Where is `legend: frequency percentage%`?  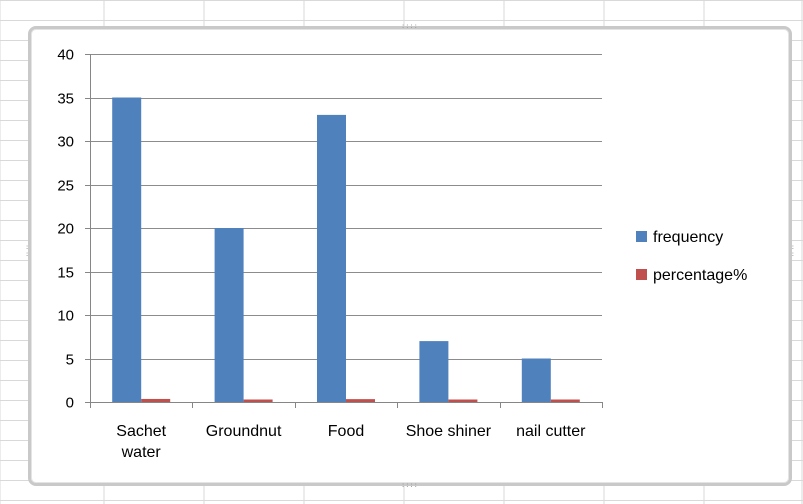
legend: frequency percentage% is located at coordinates (691, 256).